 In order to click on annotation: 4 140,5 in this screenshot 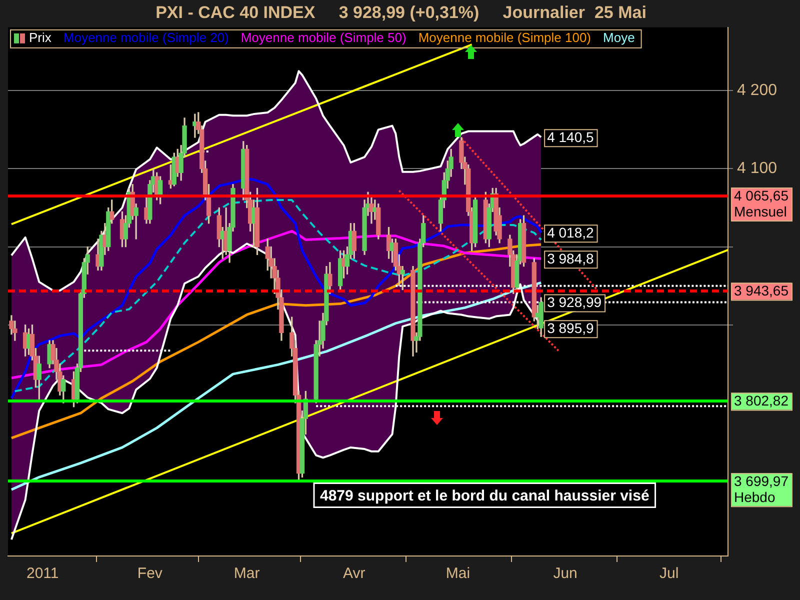, I will do `click(570, 136)`.